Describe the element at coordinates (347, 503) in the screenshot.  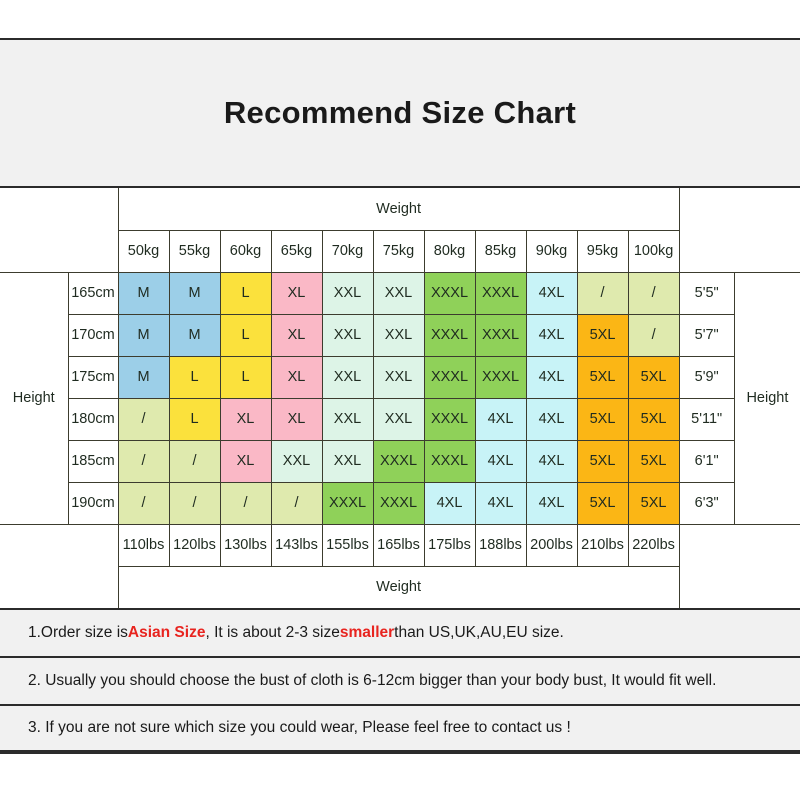
I see `size-cell-r6-c5: XXXL` at that location.